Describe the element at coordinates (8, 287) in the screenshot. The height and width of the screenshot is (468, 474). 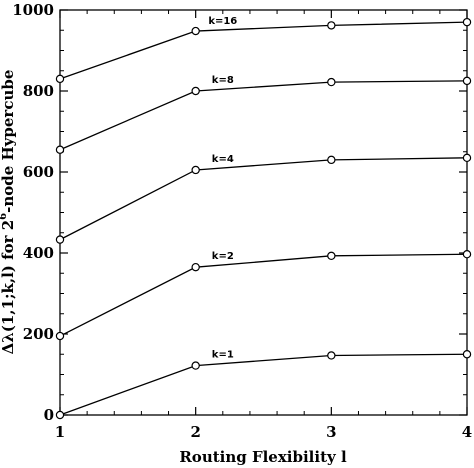
I see `y-axis-label-prefix: Δλ(1,1;k,l) for 2` at that location.